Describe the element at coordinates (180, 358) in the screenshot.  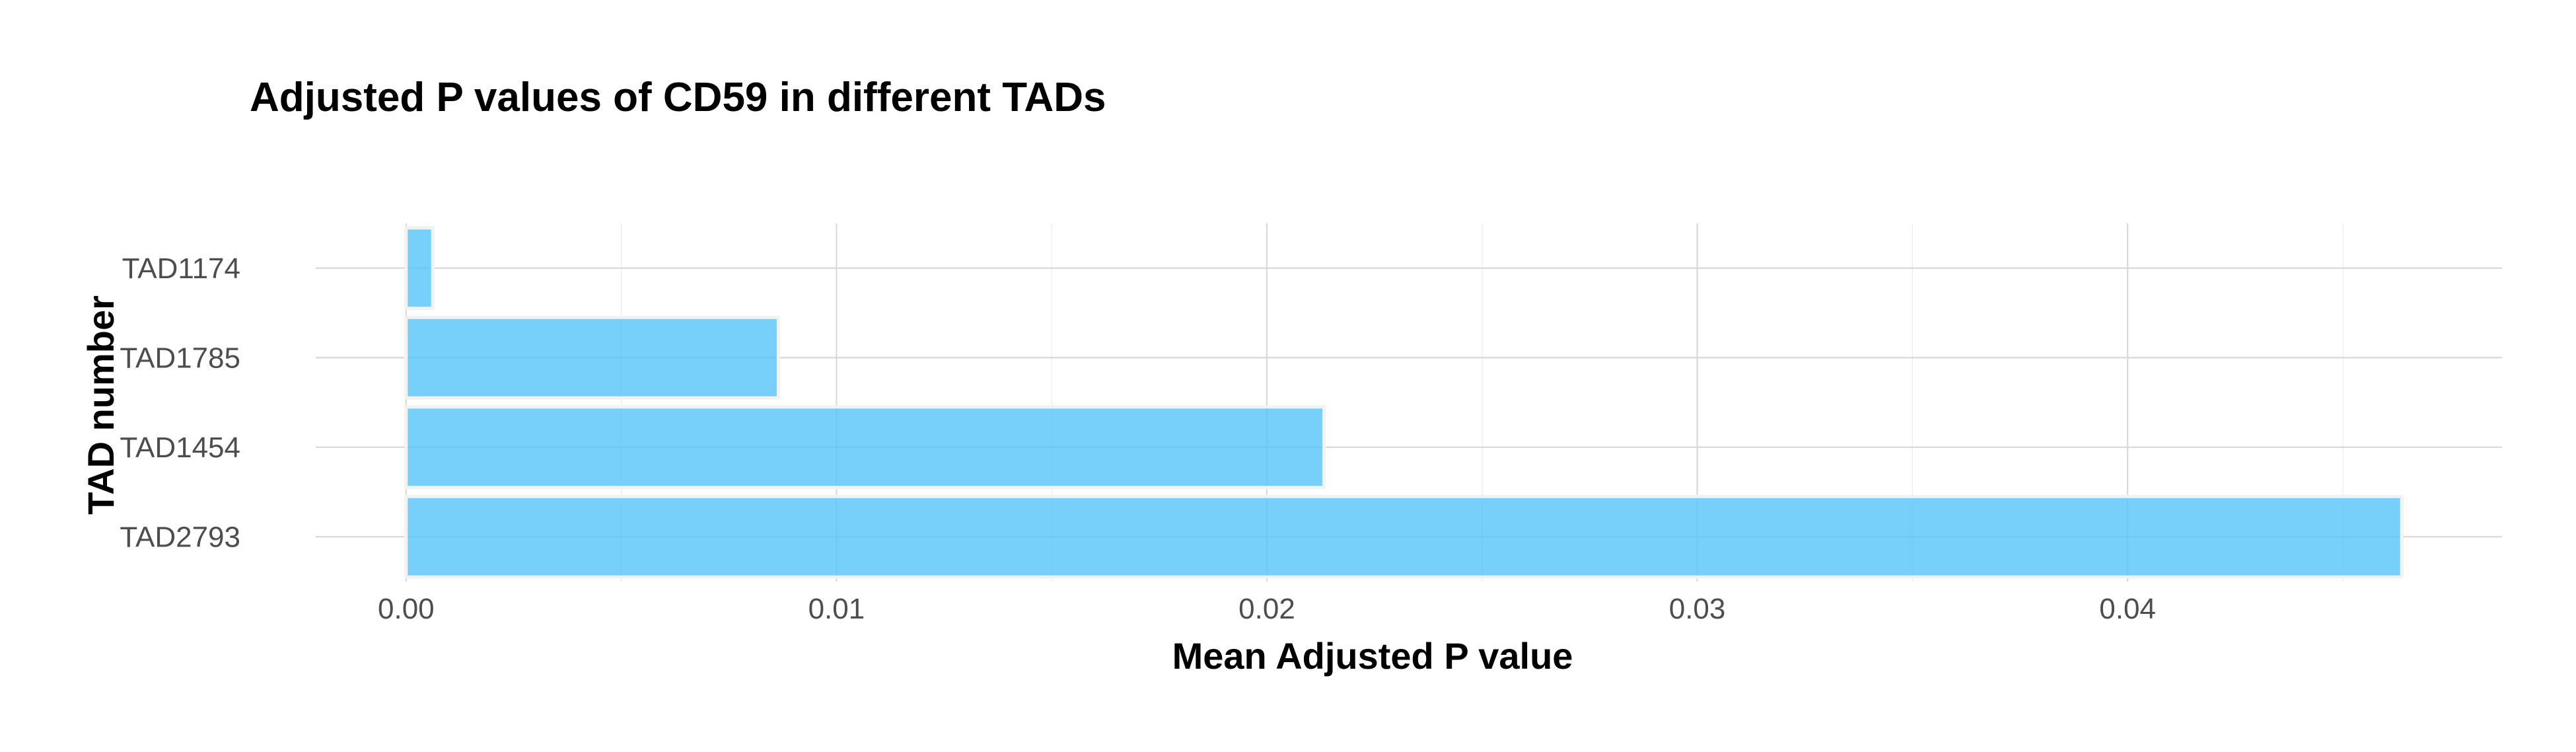
I see `y-tick-label: TAD1785` at that location.